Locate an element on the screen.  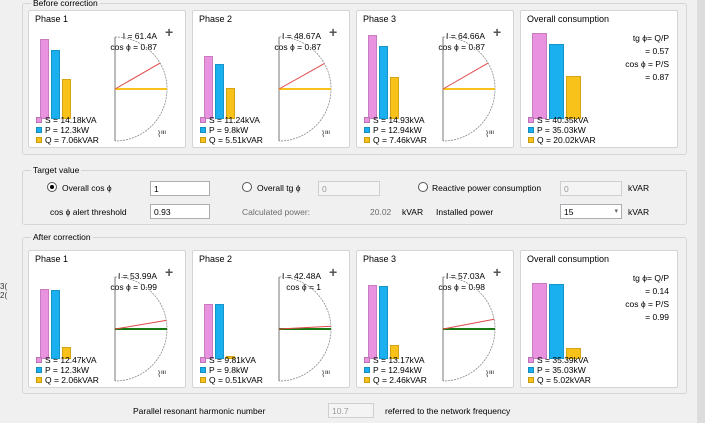
legend-s: S = 40.35kVA is located at coordinates (562, 120).